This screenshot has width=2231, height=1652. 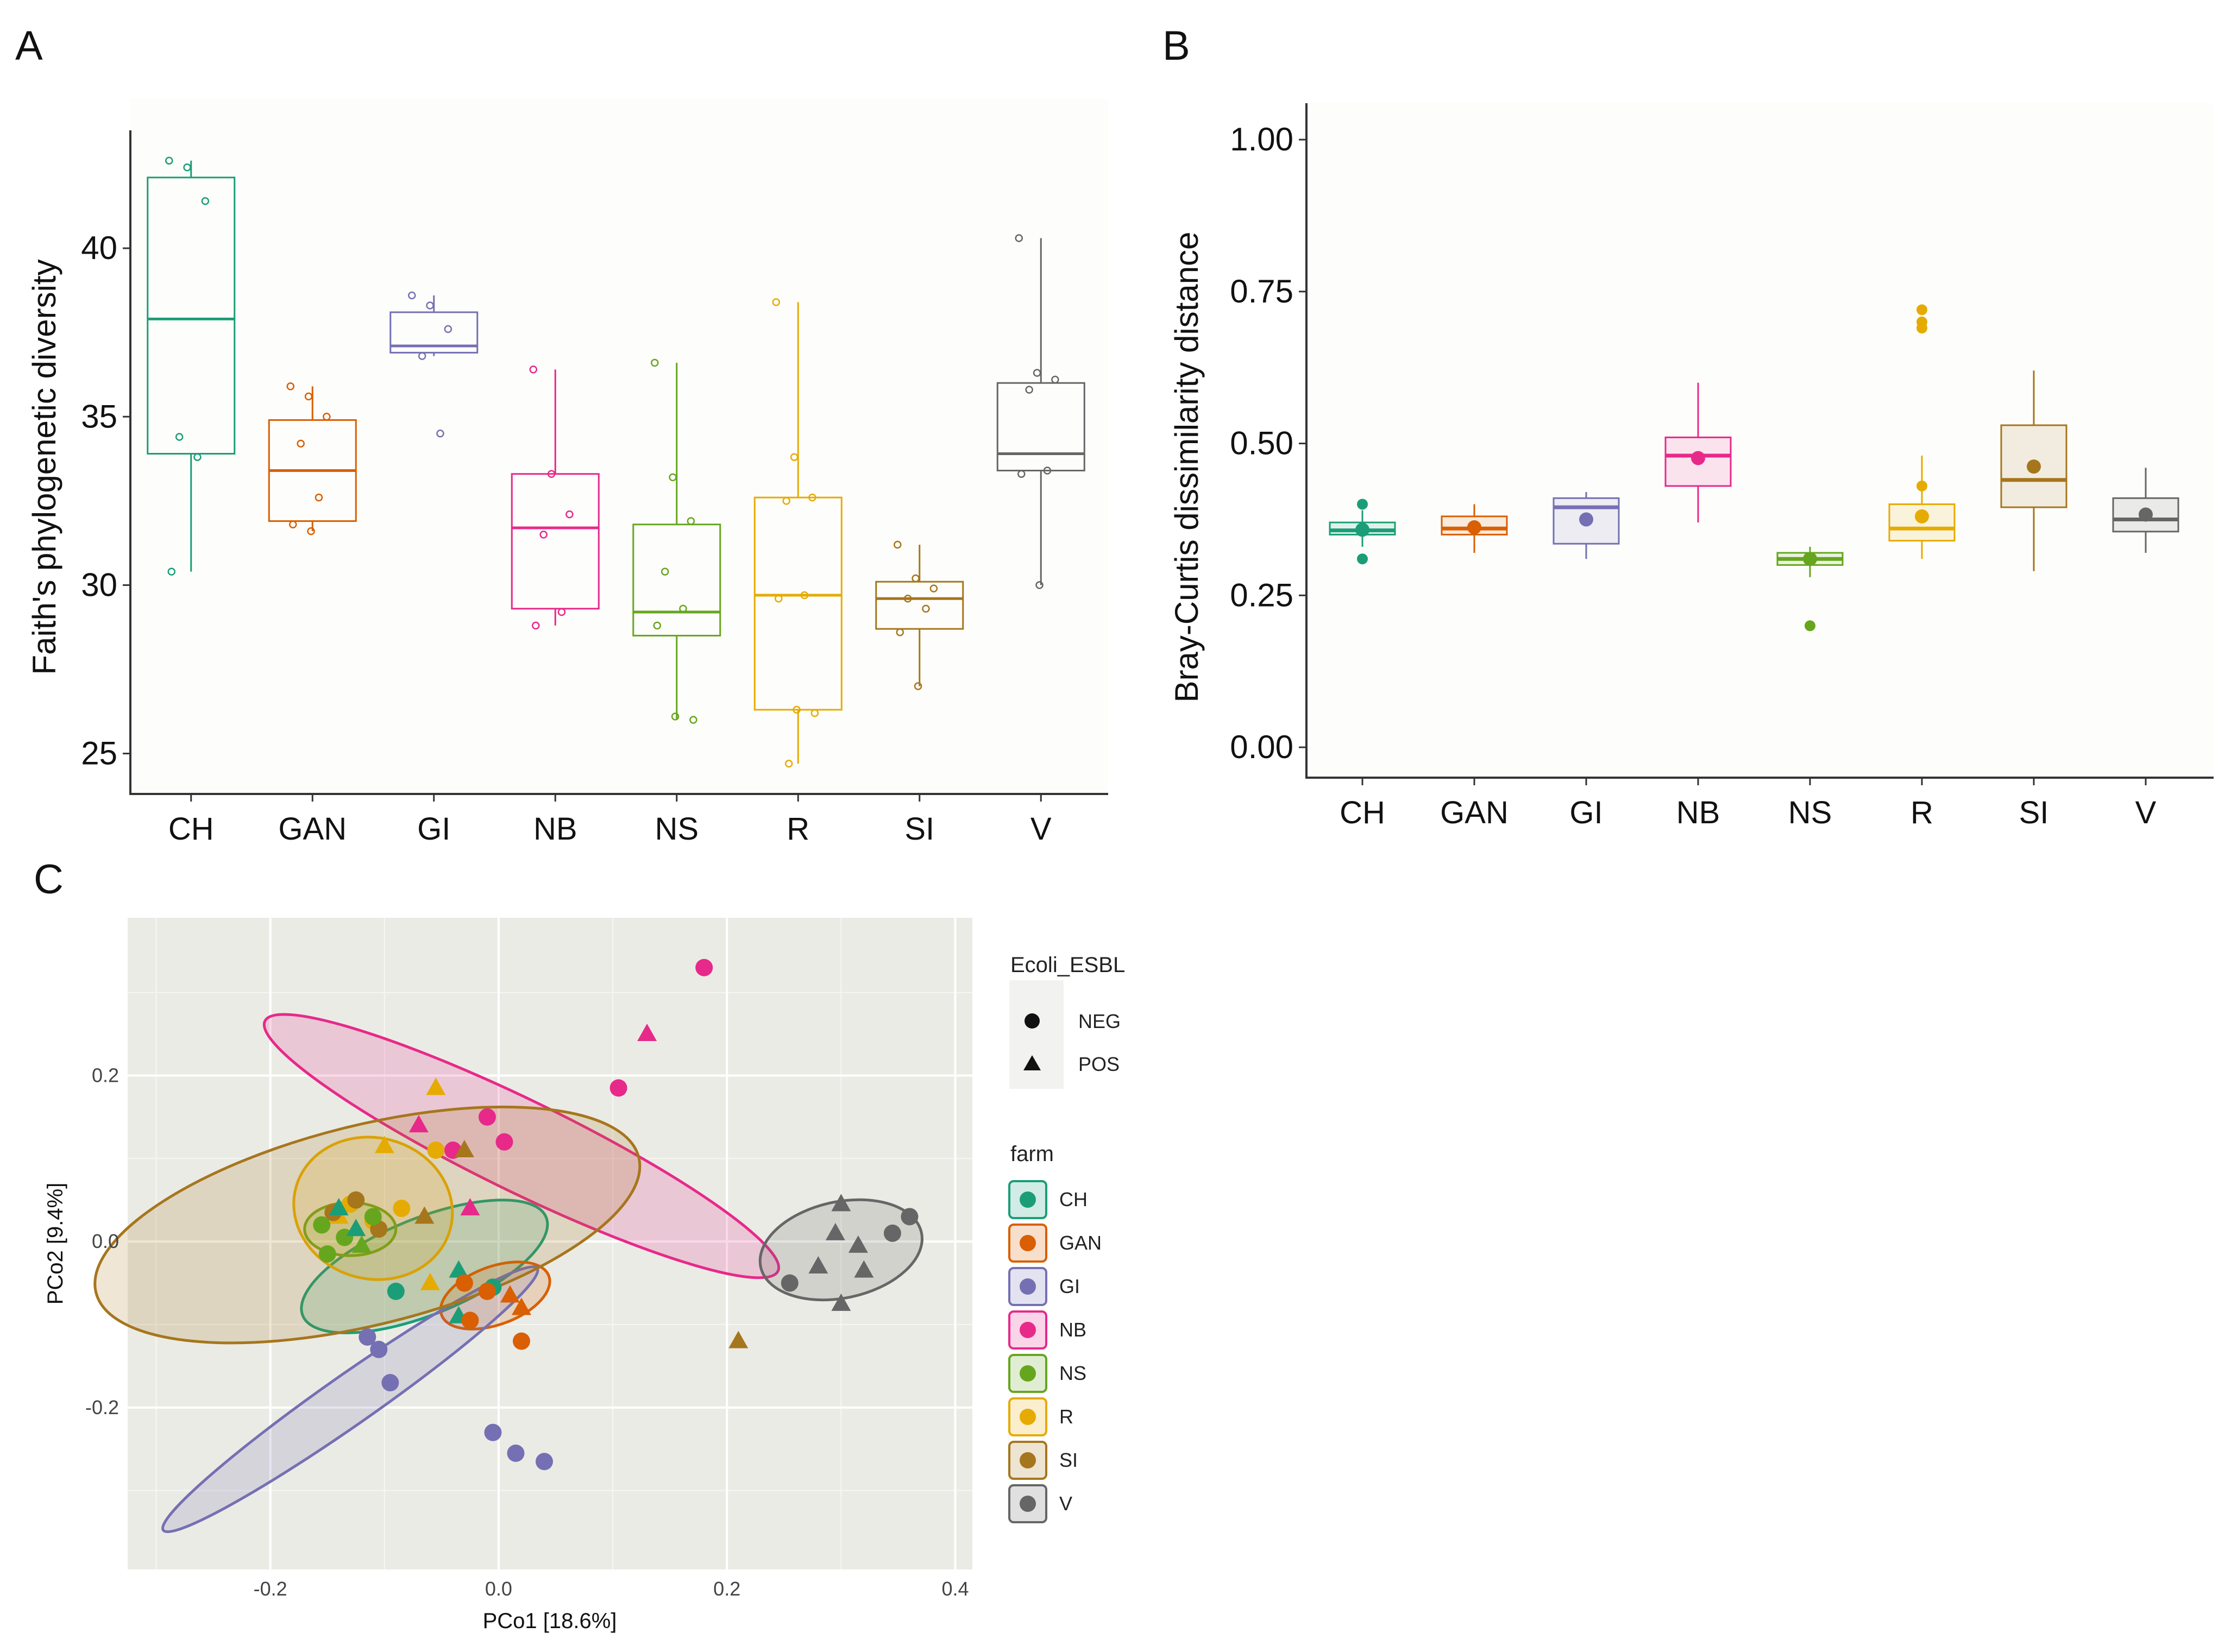 I want to click on legend-shape: Ecoli_ESBL NEG POS, so click(x=1067, y=1021).